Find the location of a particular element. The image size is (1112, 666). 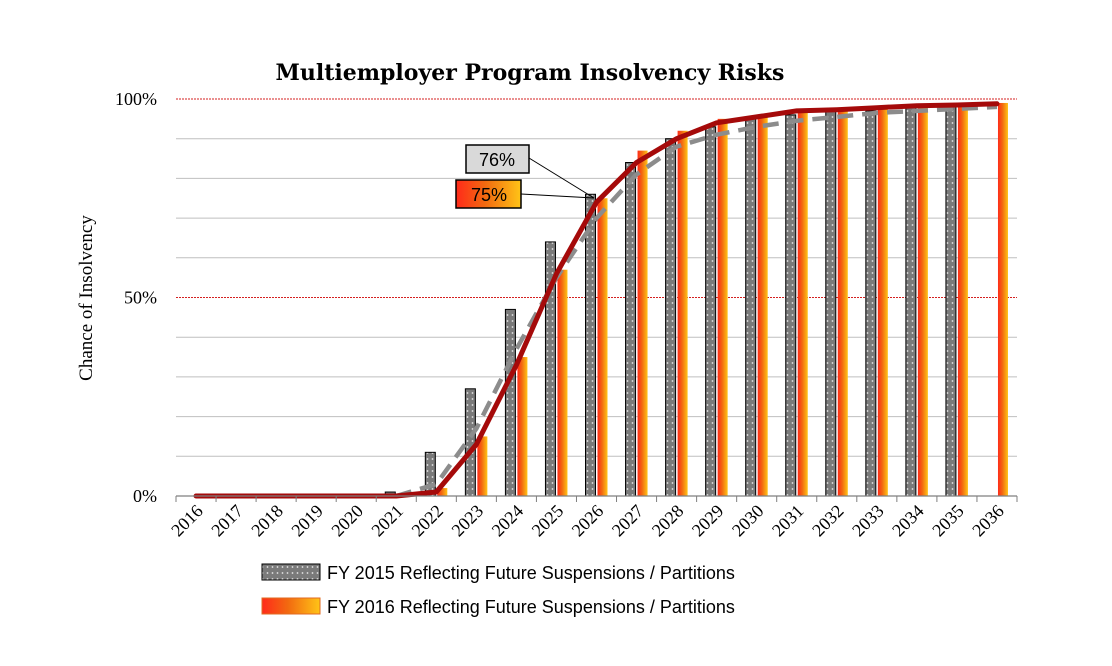

legend-swatch-fy2015 is located at coordinates (291, 572).